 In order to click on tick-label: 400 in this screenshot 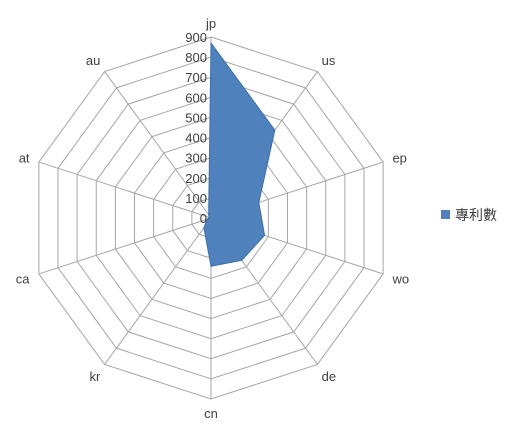, I will do `click(196, 138)`.